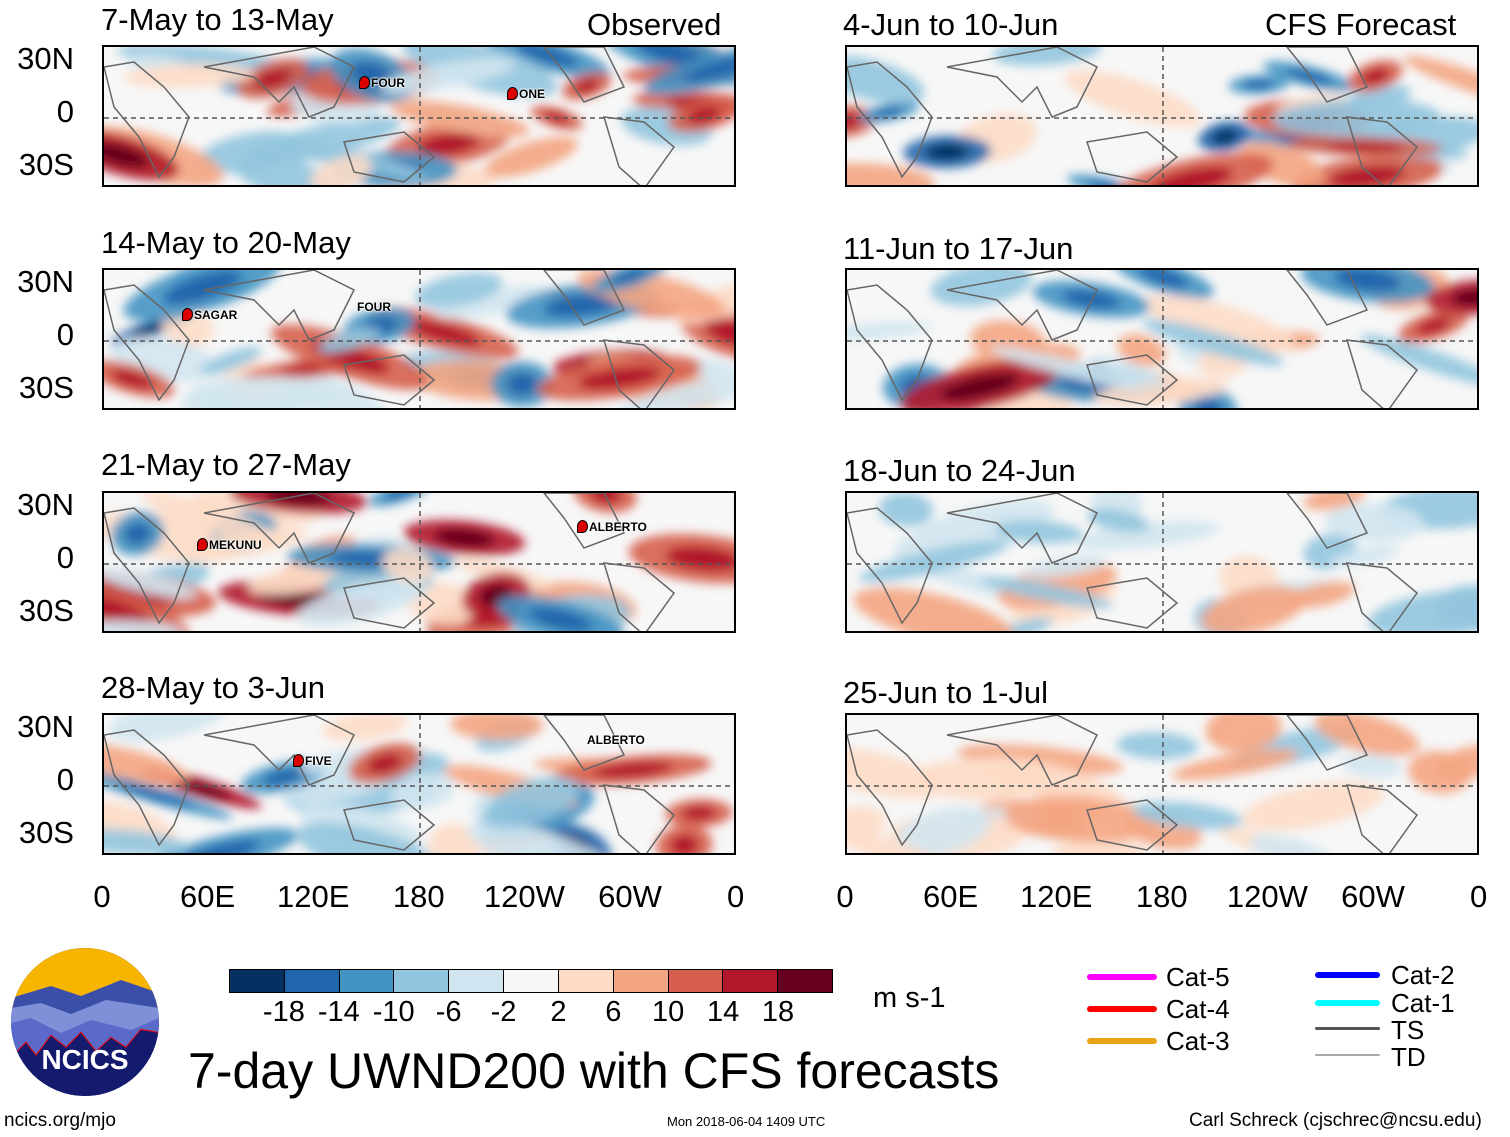 Image resolution: width=1510 pixels, height=1137 pixels. I want to click on legend-label: Cat-2, so click(1423, 975).